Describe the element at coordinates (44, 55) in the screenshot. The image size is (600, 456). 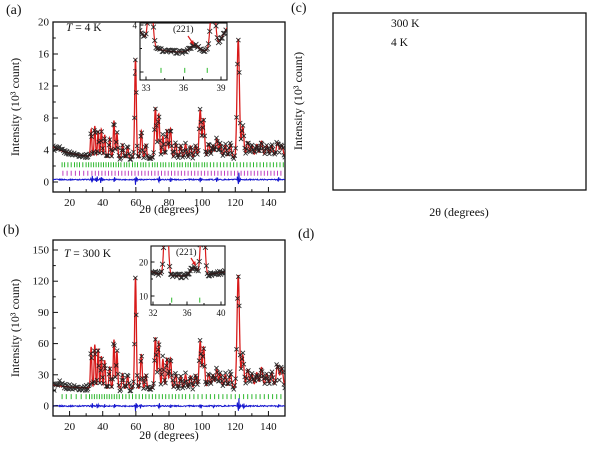
I see `svg-text: 16` at that location.